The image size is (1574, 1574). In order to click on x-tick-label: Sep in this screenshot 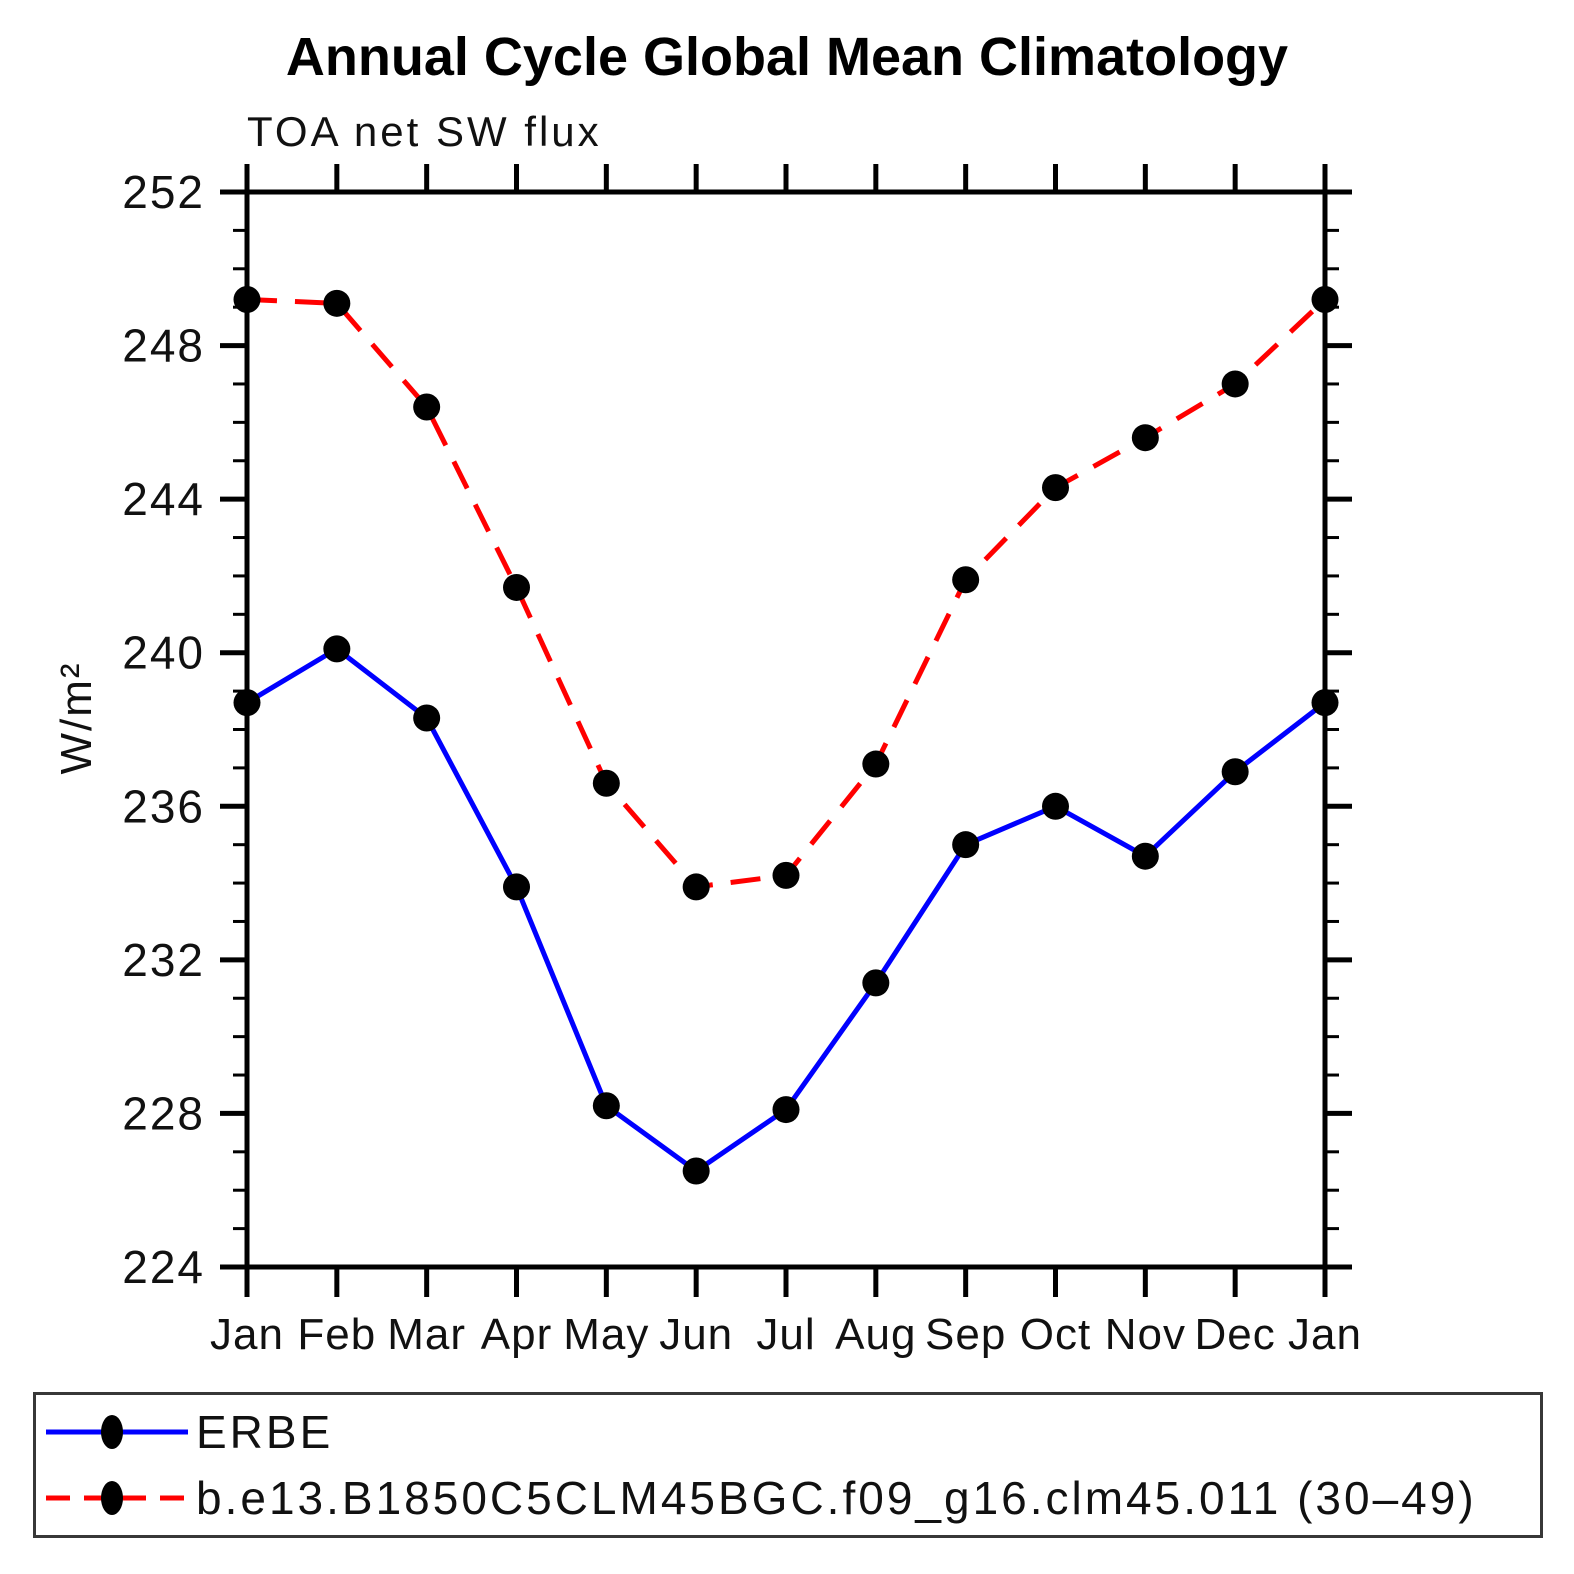, I will do `click(965, 1334)`.